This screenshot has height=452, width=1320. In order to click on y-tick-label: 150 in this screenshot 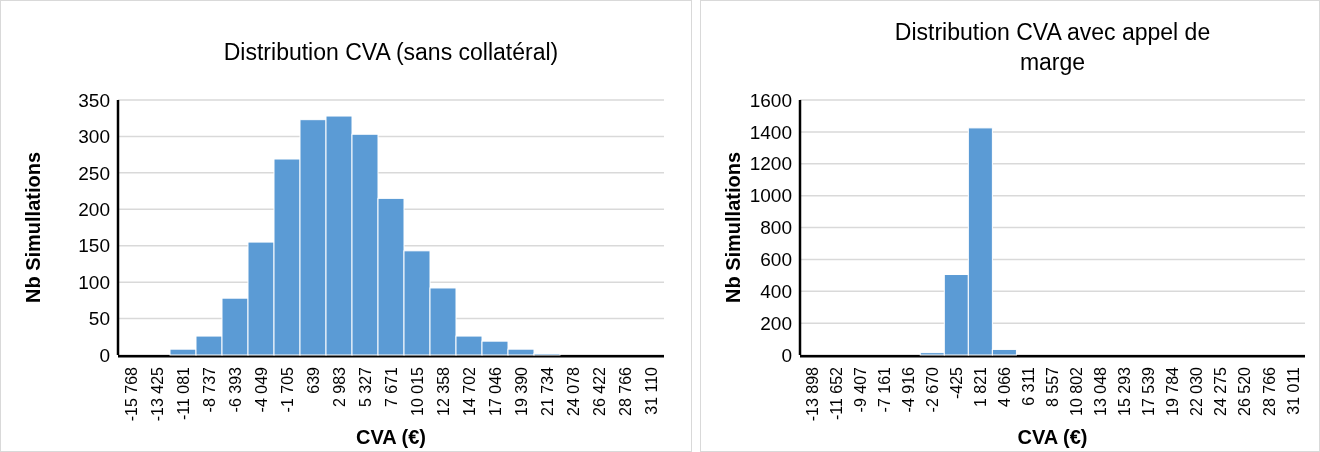, I will do `click(94, 246)`.